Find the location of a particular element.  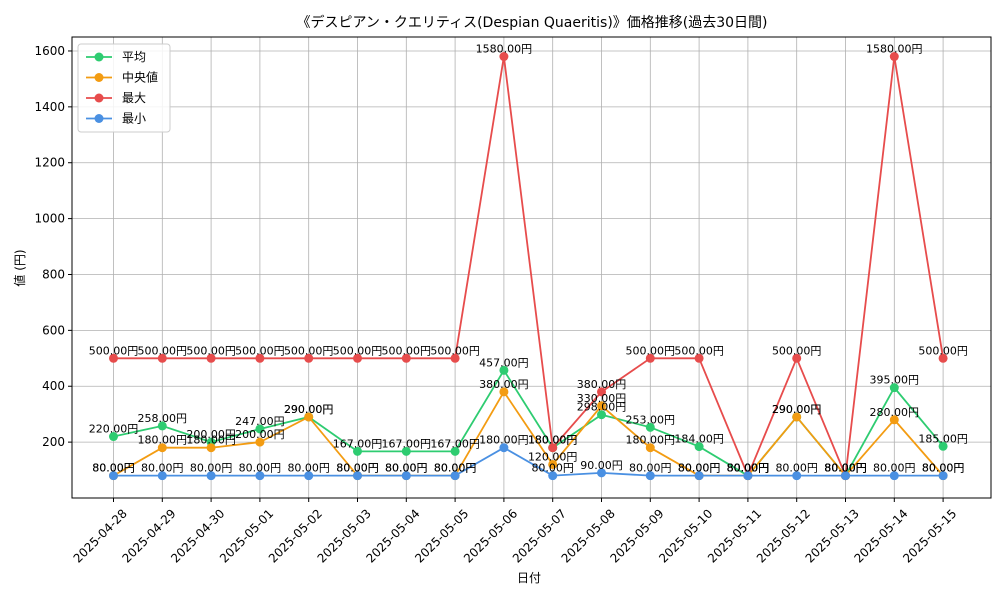

legend-label: 平均 is located at coordinates (134, 57).